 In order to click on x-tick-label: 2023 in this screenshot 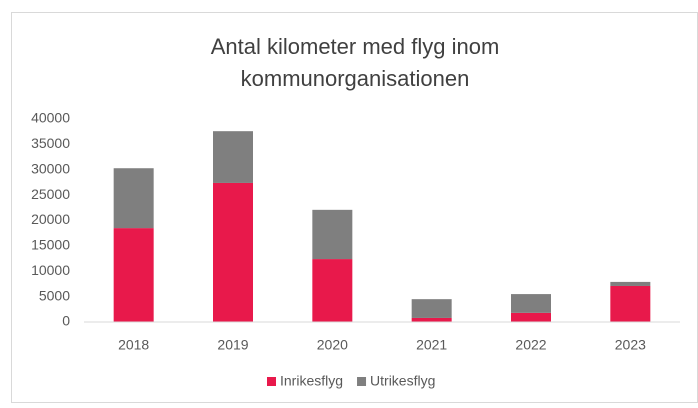, I will do `click(630, 345)`.